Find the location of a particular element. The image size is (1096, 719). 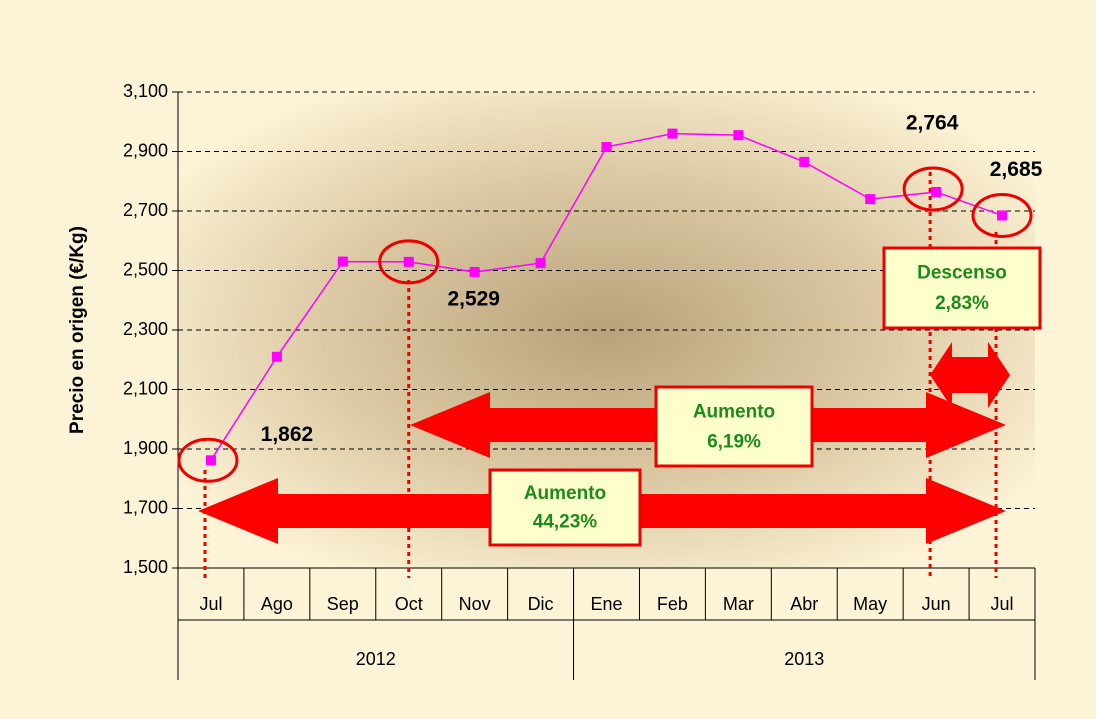

x-tick-label: Dic is located at coordinates (541, 604).